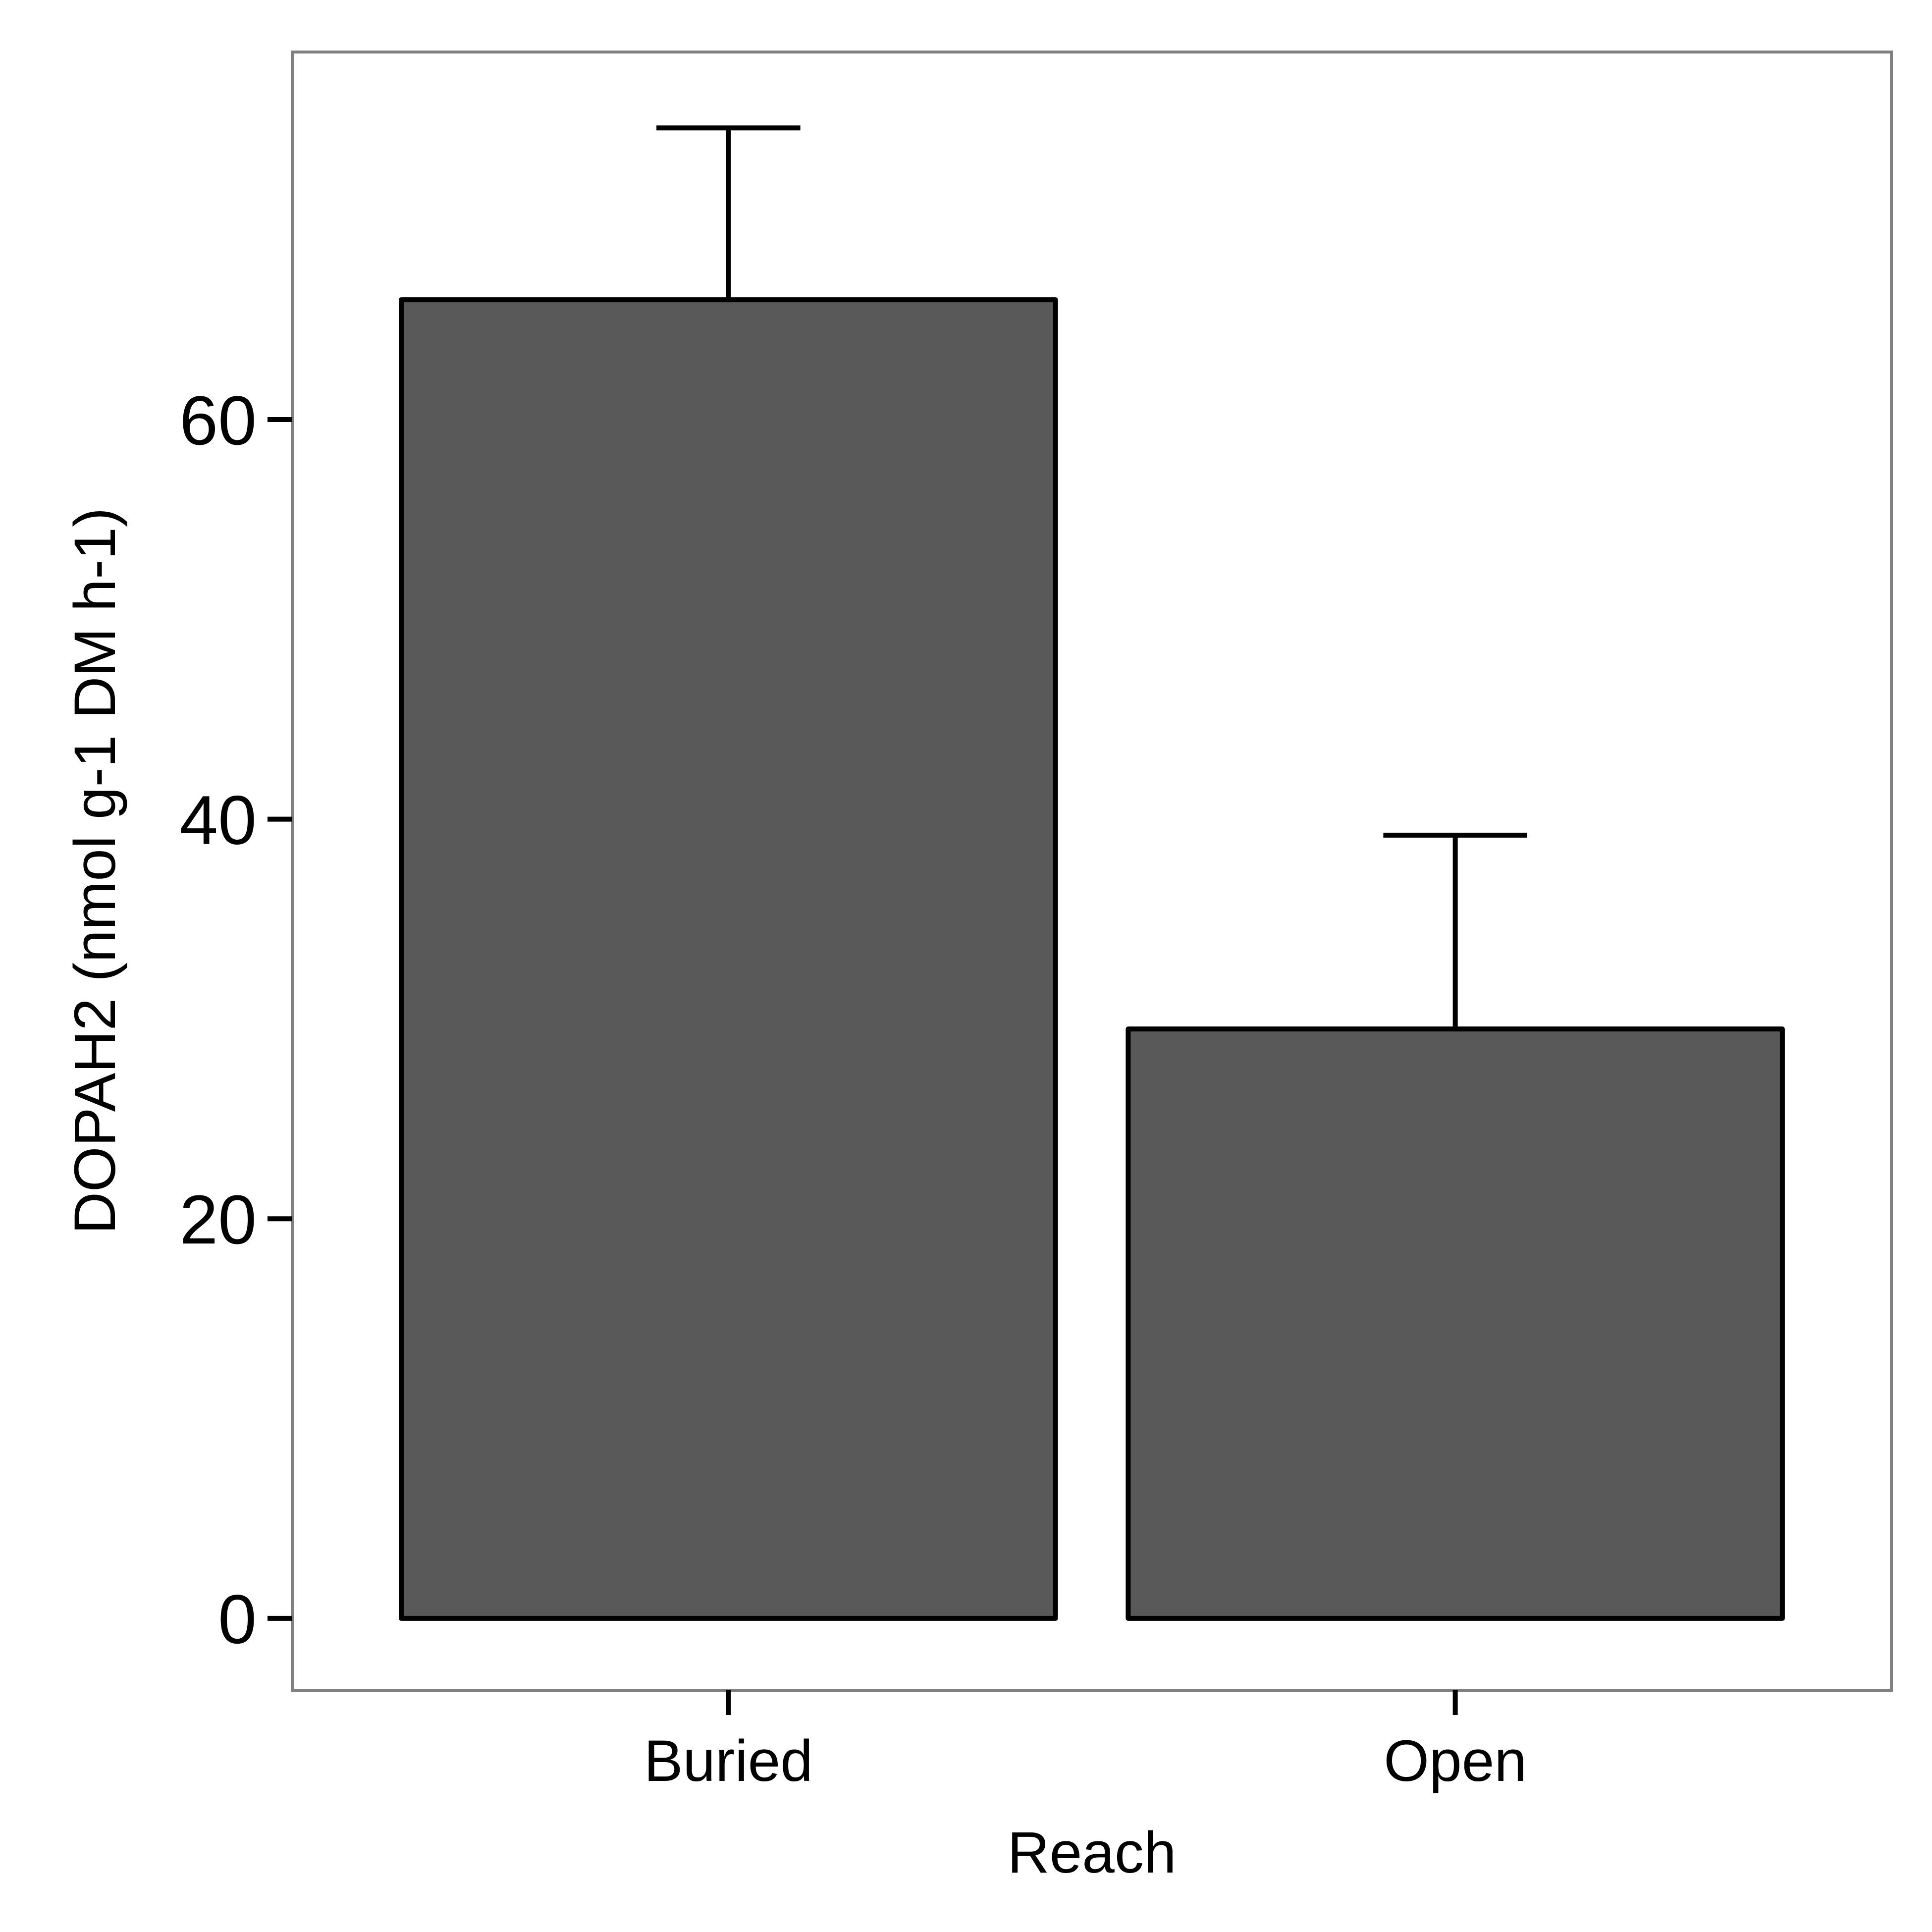 The height and width of the screenshot is (1932, 1932). Describe the element at coordinates (95, 871) in the screenshot. I see `y-axis-title: DOPAH2 (nmol g-1 DM h-1)` at that location.